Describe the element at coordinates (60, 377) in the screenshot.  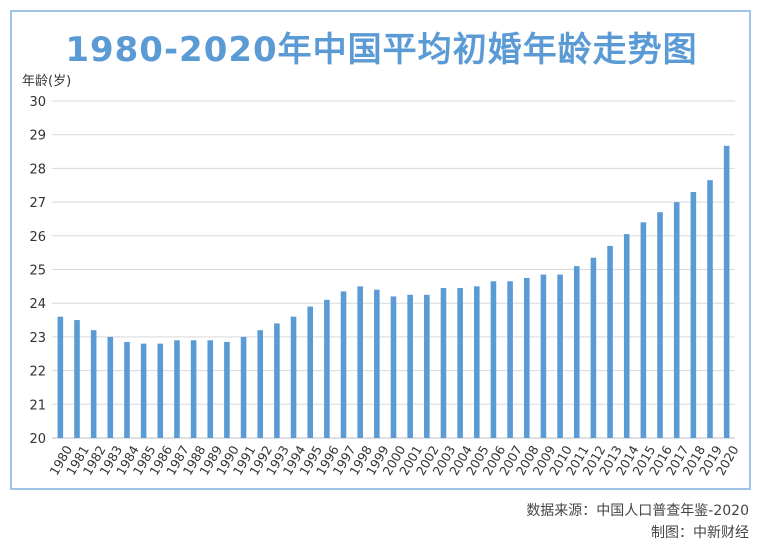
I see `bar-1980` at that location.